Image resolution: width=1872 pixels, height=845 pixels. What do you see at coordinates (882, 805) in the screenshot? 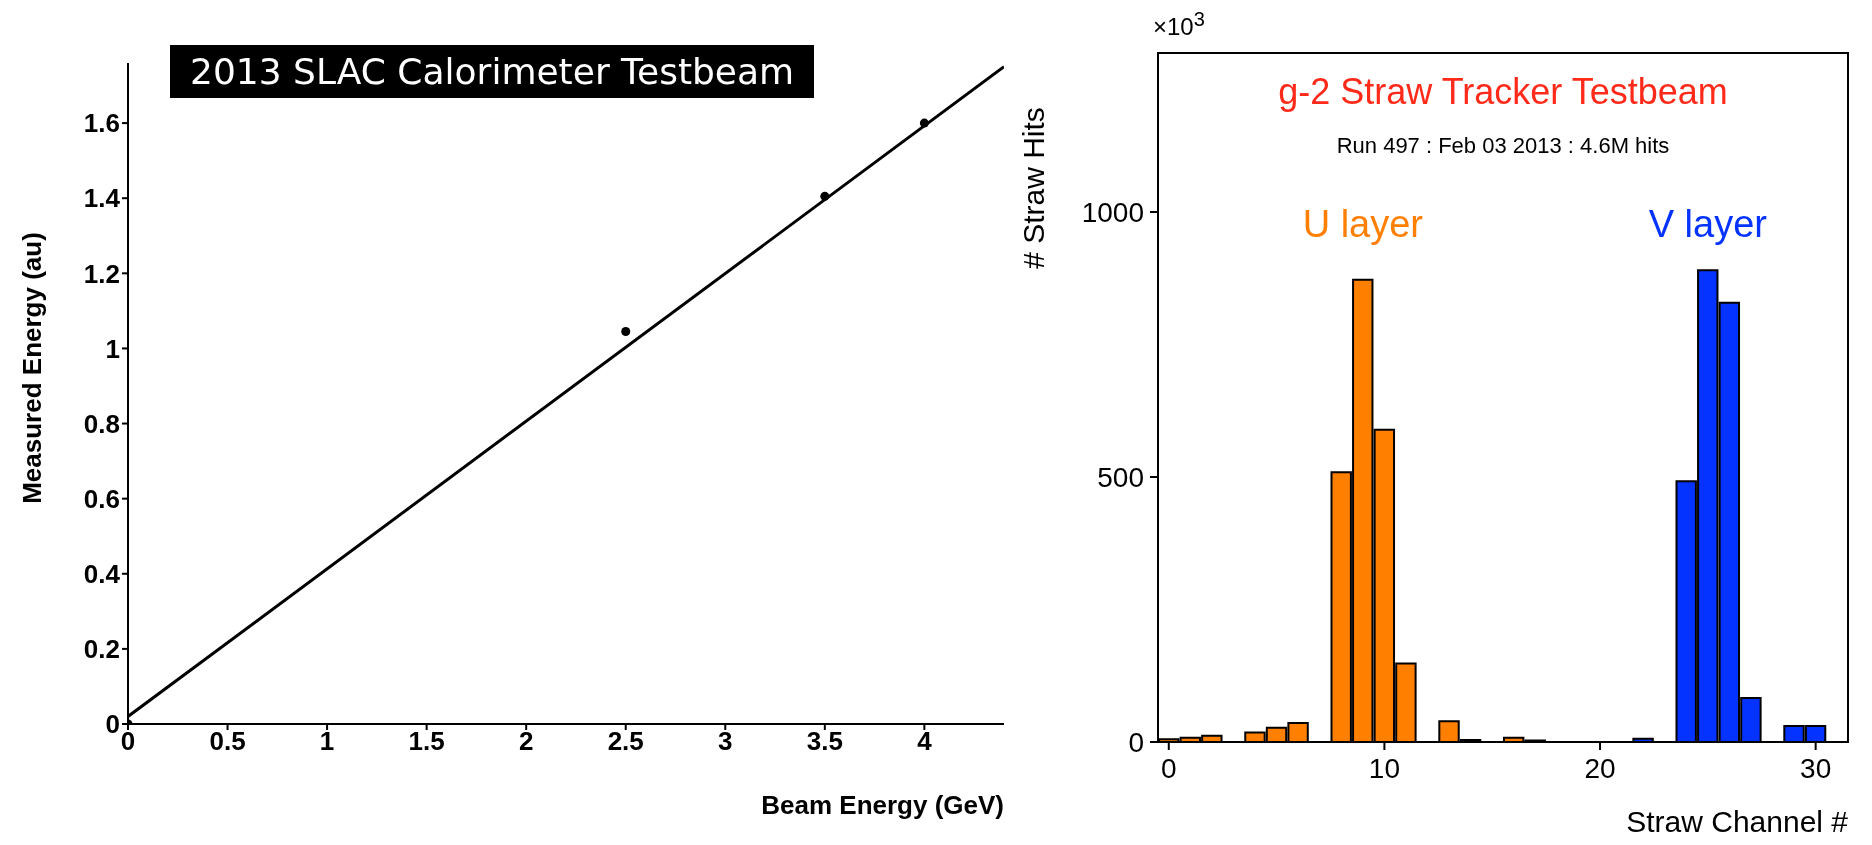
I see `x-axis-title: Beam Energy (GeV)` at bounding box center [882, 805].